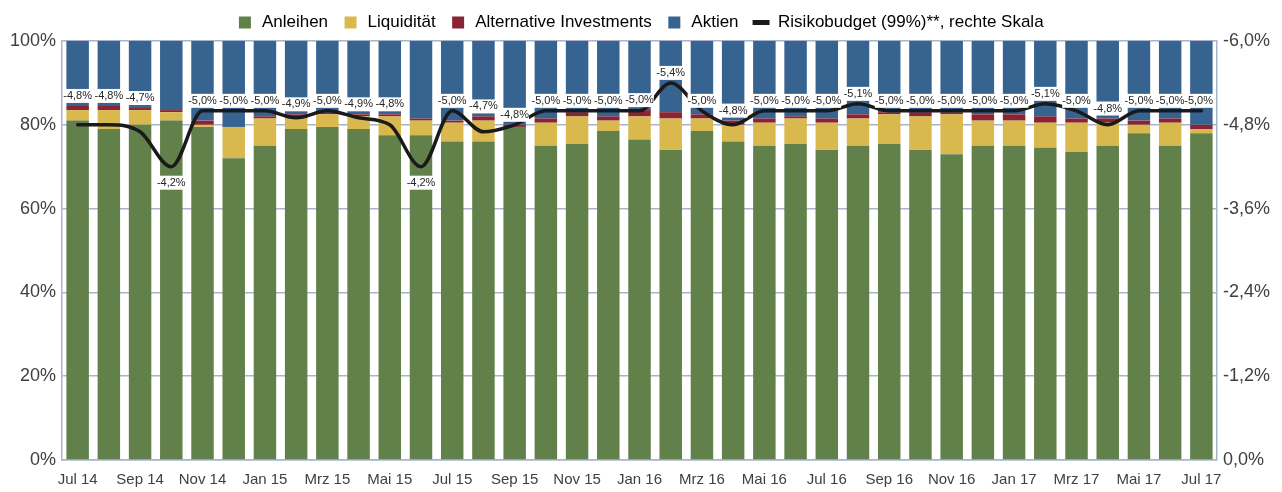  Describe the element at coordinates (295, 22) in the screenshot. I see `legend-label: Anleihen` at that location.